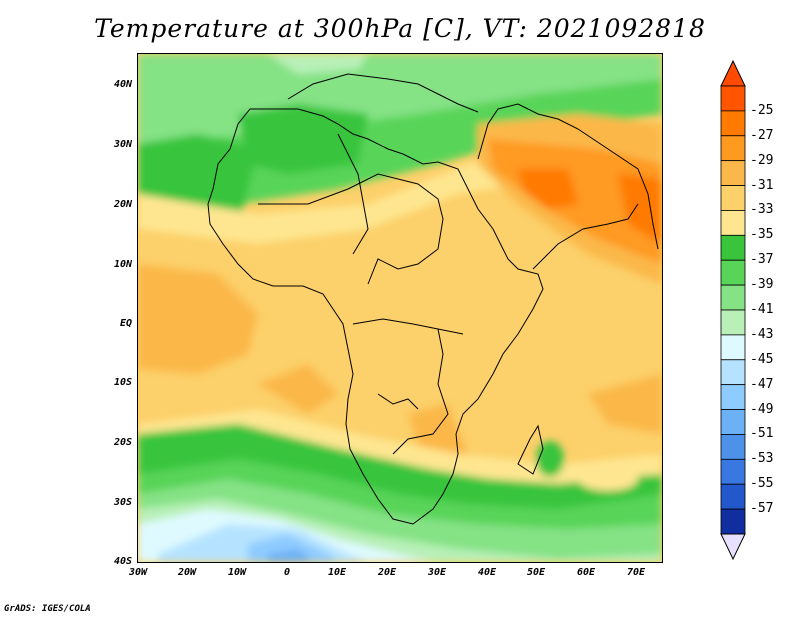 This screenshot has width=800, height=618. I want to click on colorbar-level-label: -29, so click(762, 160).